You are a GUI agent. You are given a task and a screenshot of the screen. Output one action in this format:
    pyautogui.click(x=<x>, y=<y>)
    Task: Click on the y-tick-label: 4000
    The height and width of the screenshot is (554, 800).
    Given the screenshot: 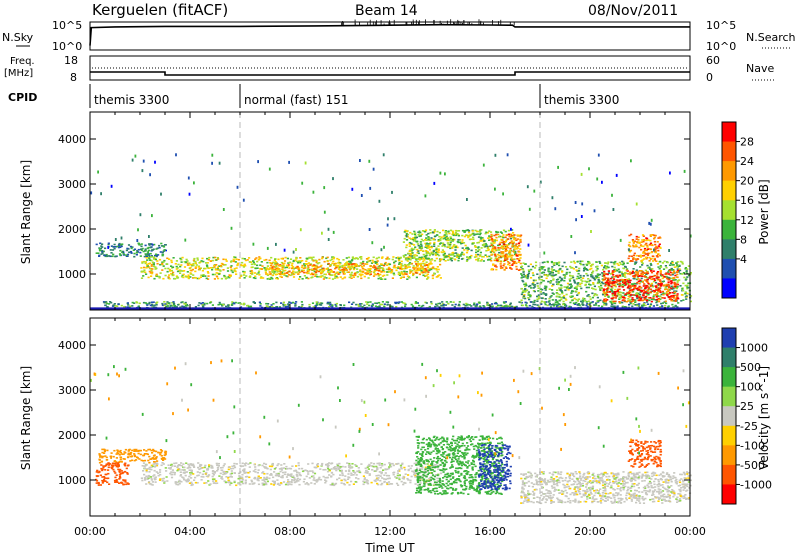 What is the action you would take?
    pyautogui.click(x=72, y=139)
    